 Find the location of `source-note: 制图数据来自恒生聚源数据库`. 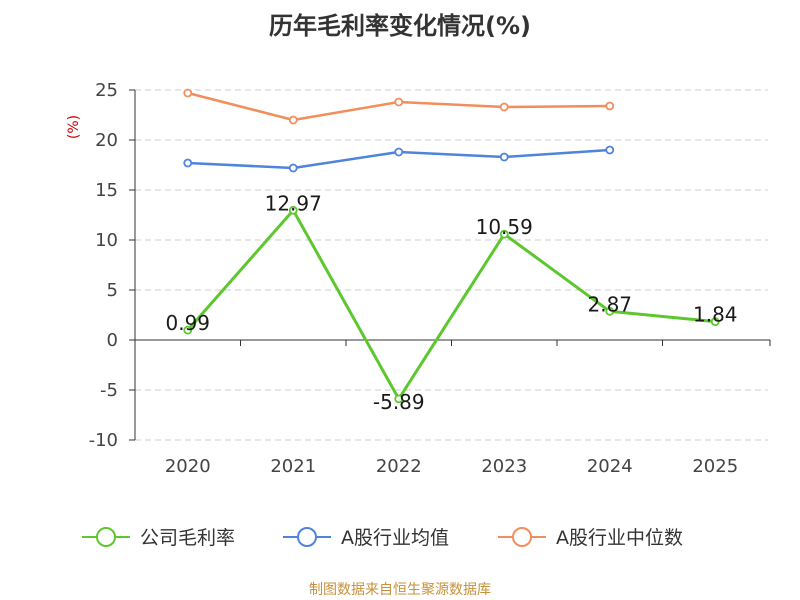

source-note: 制图数据来自恒生聚源数据库 is located at coordinates (400, 590).